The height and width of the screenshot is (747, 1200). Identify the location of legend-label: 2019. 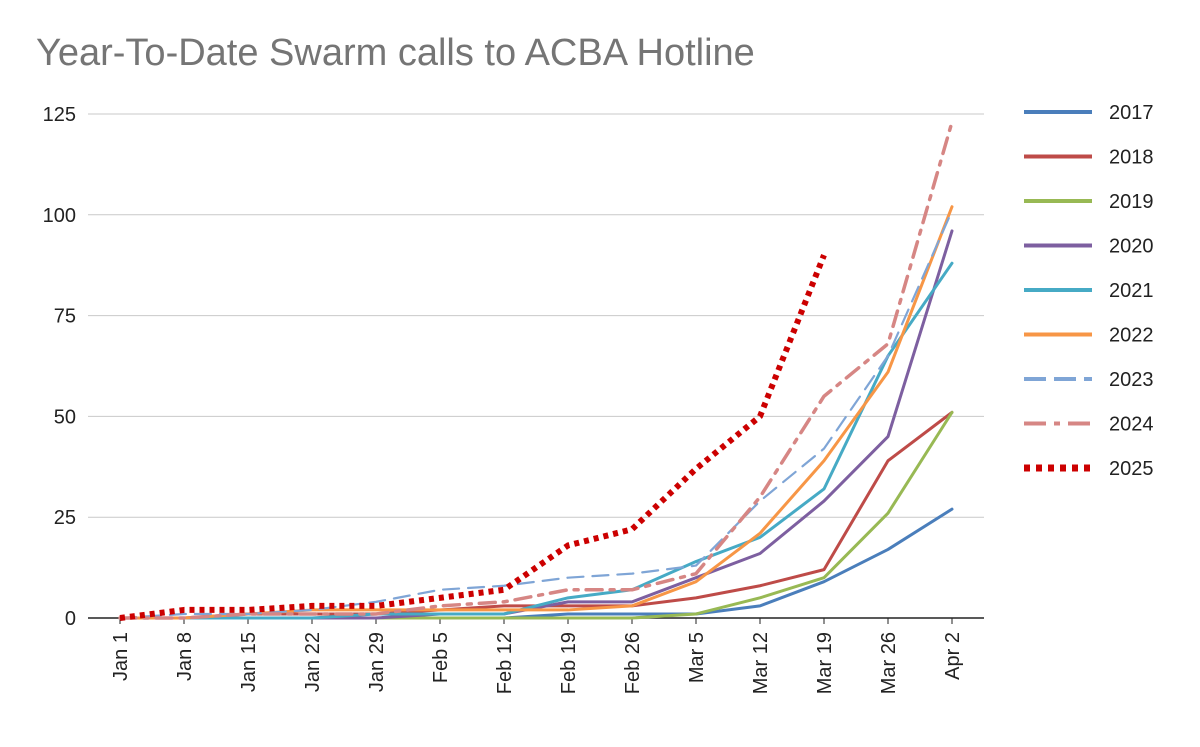
(1131, 202).